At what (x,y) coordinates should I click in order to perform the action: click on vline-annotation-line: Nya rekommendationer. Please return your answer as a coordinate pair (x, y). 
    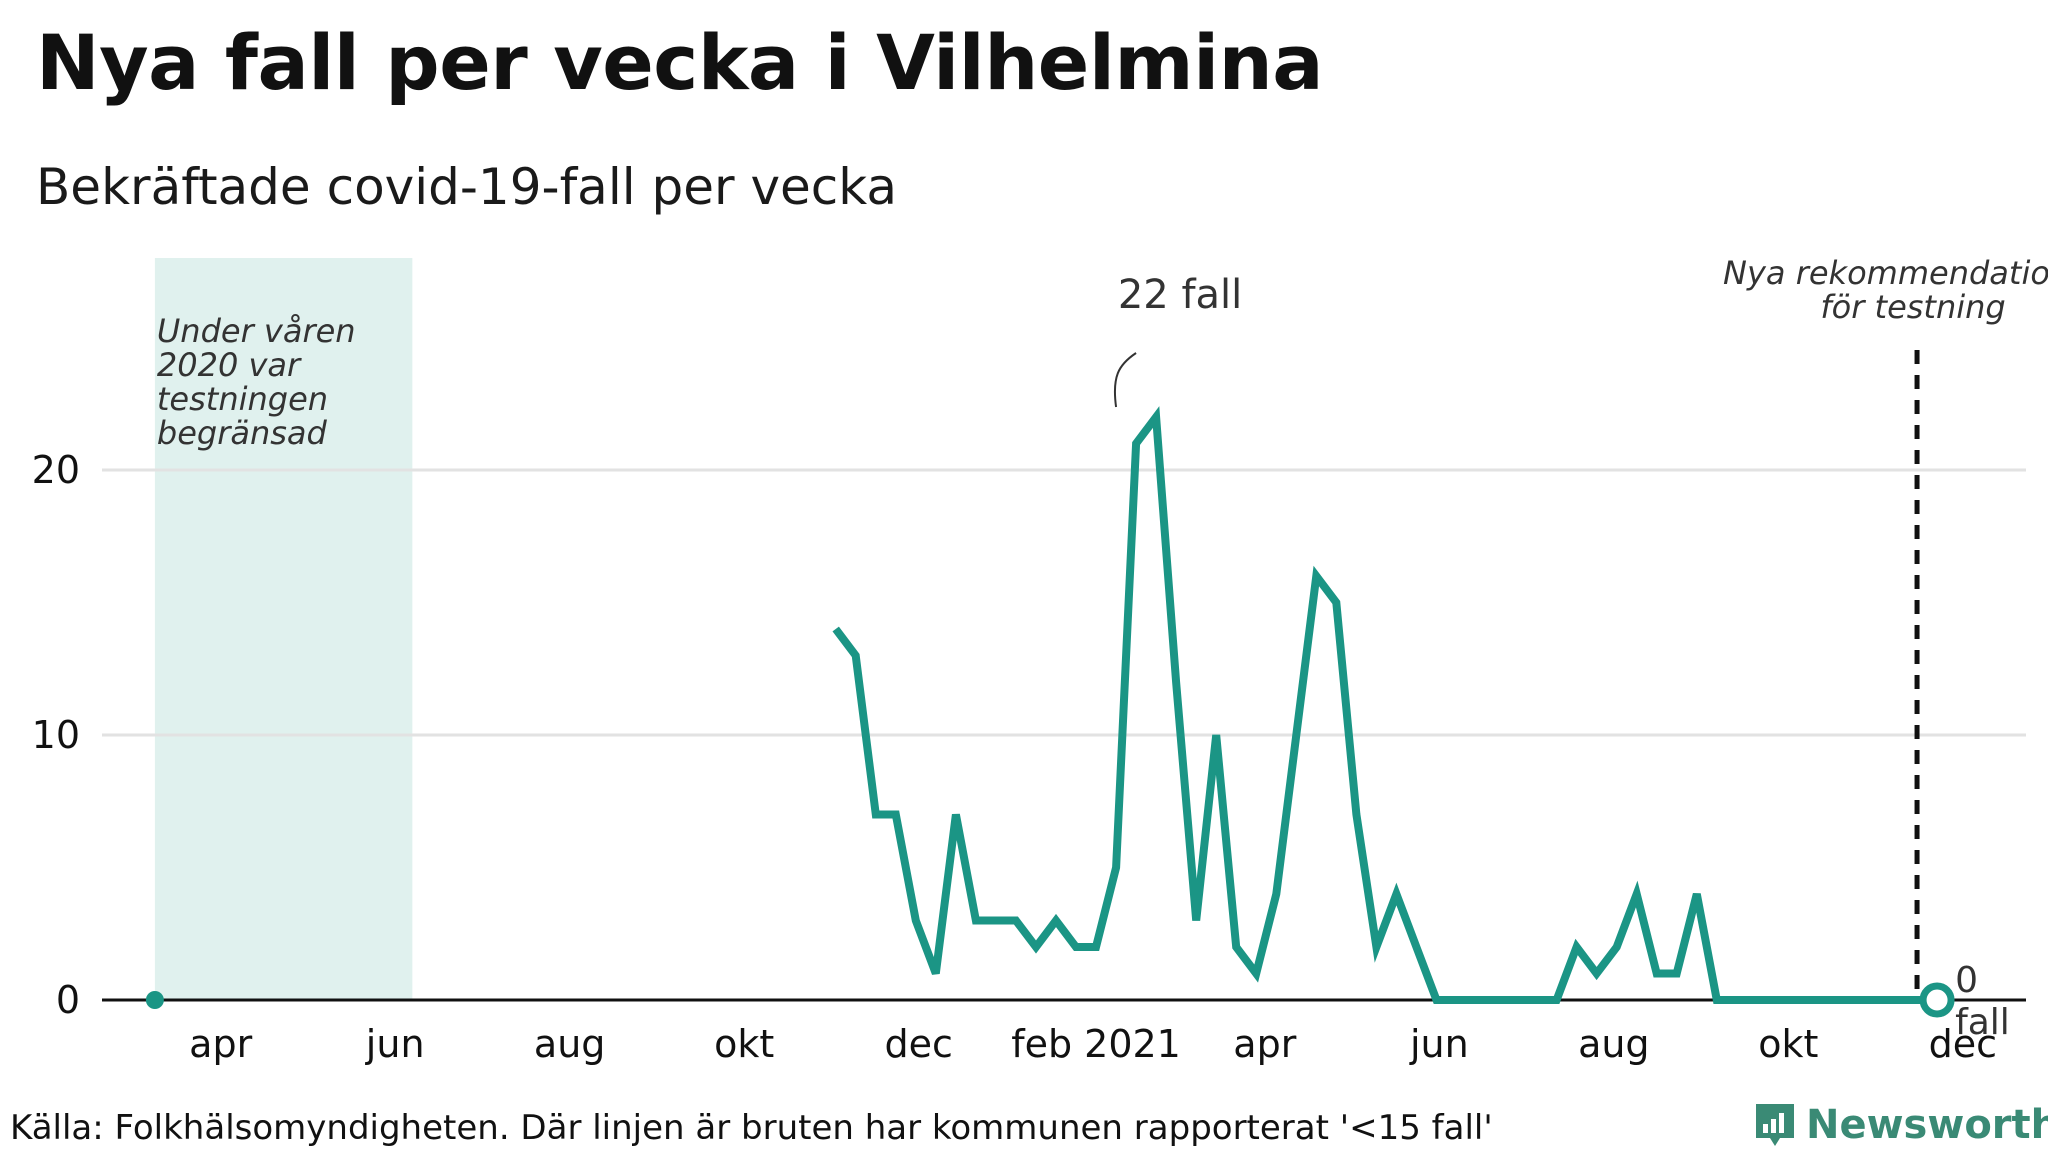
    Looking at the image, I should click on (1885, 273).